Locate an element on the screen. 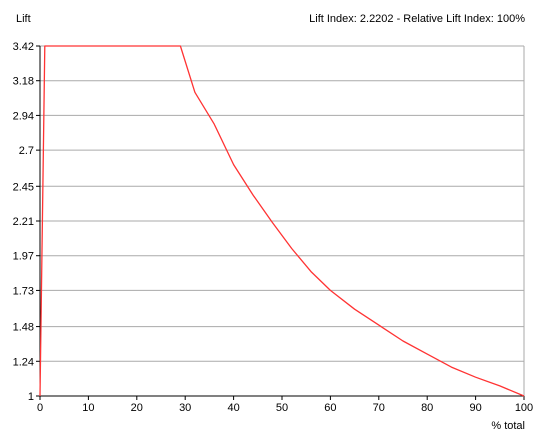 This screenshot has height=442, width=550. y-tick-label: 1.24 is located at coordinates (23, 362).